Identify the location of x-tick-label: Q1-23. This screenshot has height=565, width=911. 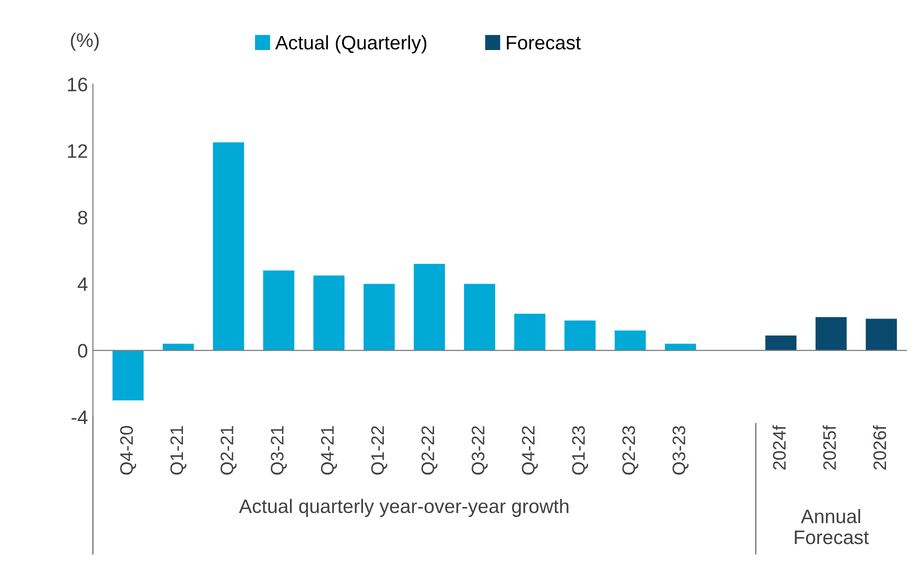
(580, 450).